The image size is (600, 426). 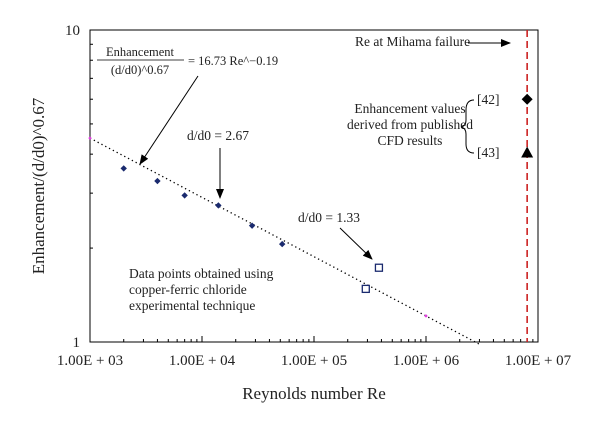 I want to click on data-note-line-2: copper-ferric chloride, so click(x=188, y=289).